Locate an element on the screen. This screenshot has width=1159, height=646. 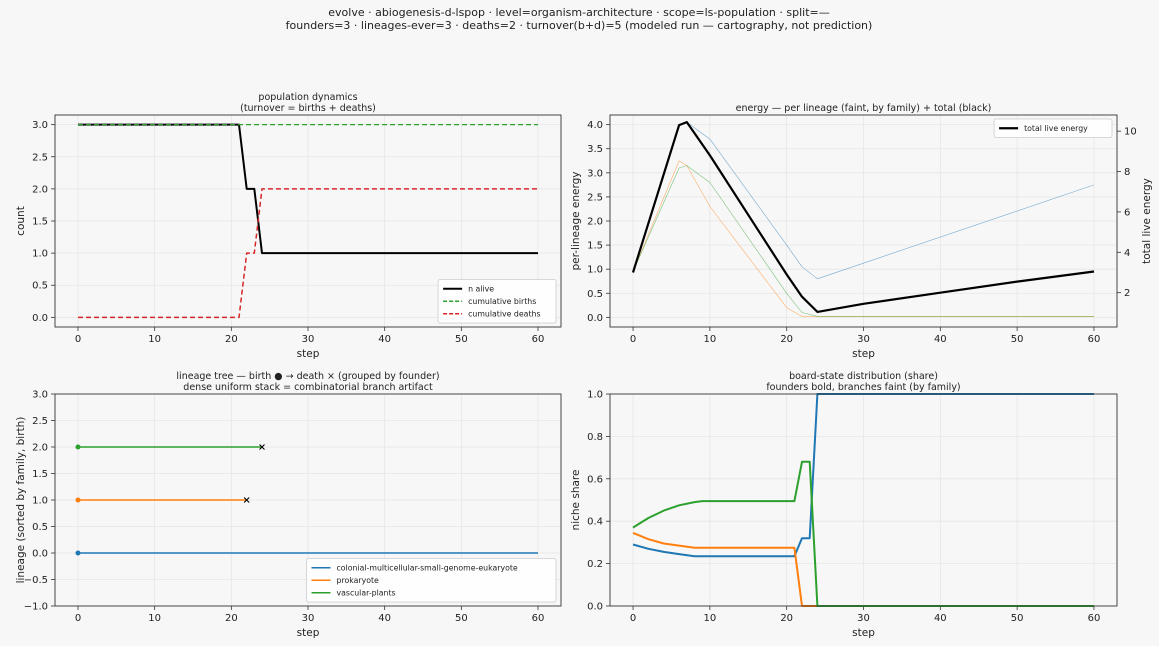
legend-label: cumulative deaths is located at coordinates (504, 314).